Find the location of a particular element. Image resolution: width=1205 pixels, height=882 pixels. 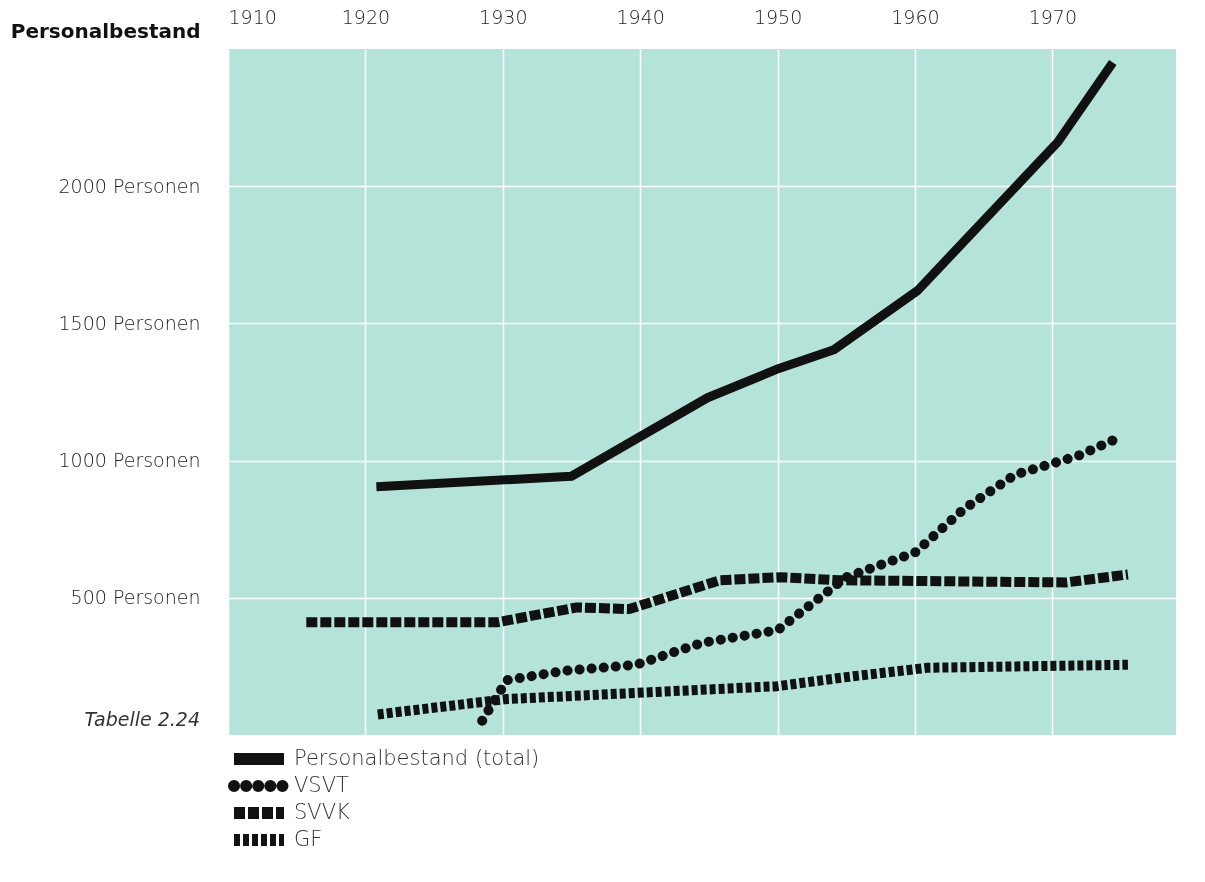

x-tick-label: 1920 is located at coordinates (366, 16).